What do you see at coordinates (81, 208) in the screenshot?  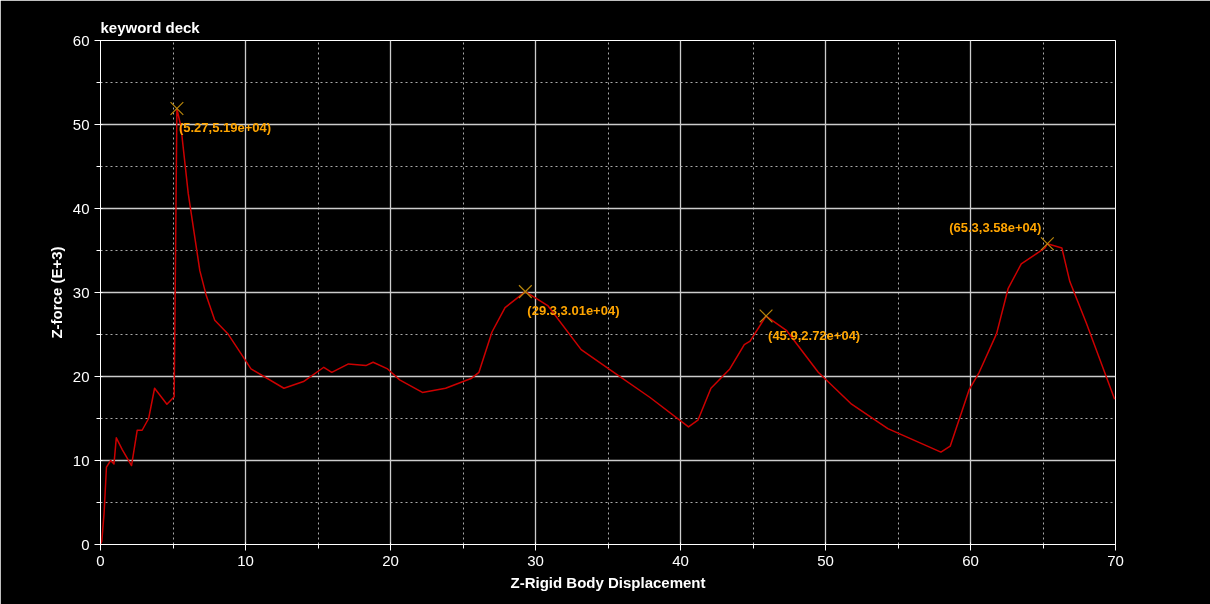 I see `y-tick-label: 40` at bounding box center [81, 208].